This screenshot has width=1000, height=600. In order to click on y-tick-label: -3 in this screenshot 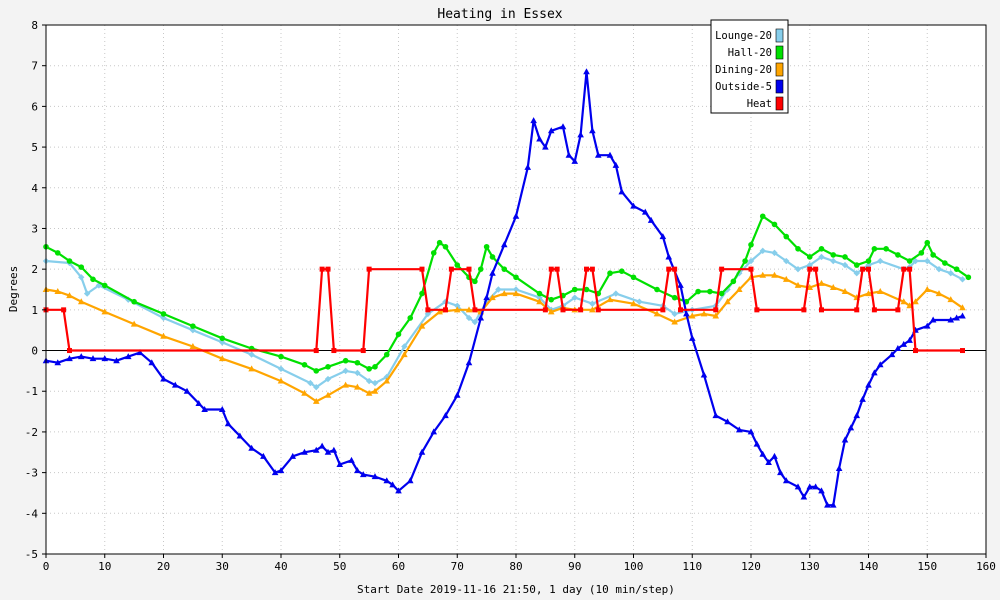, I will do `click(31, 473)`.